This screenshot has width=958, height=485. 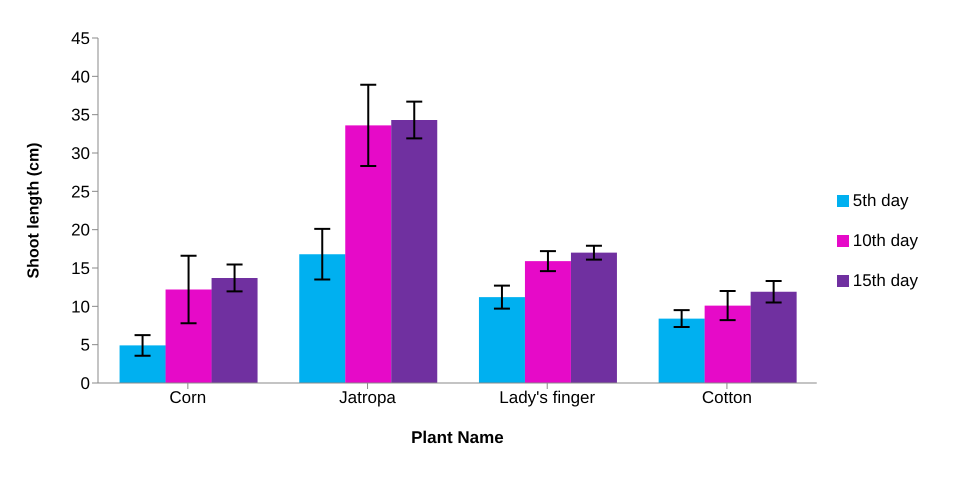 What do you see at coordinates (885, 240) in the screenshot?
I see `legend-label: 10th day` at bounding box center [885, 240].